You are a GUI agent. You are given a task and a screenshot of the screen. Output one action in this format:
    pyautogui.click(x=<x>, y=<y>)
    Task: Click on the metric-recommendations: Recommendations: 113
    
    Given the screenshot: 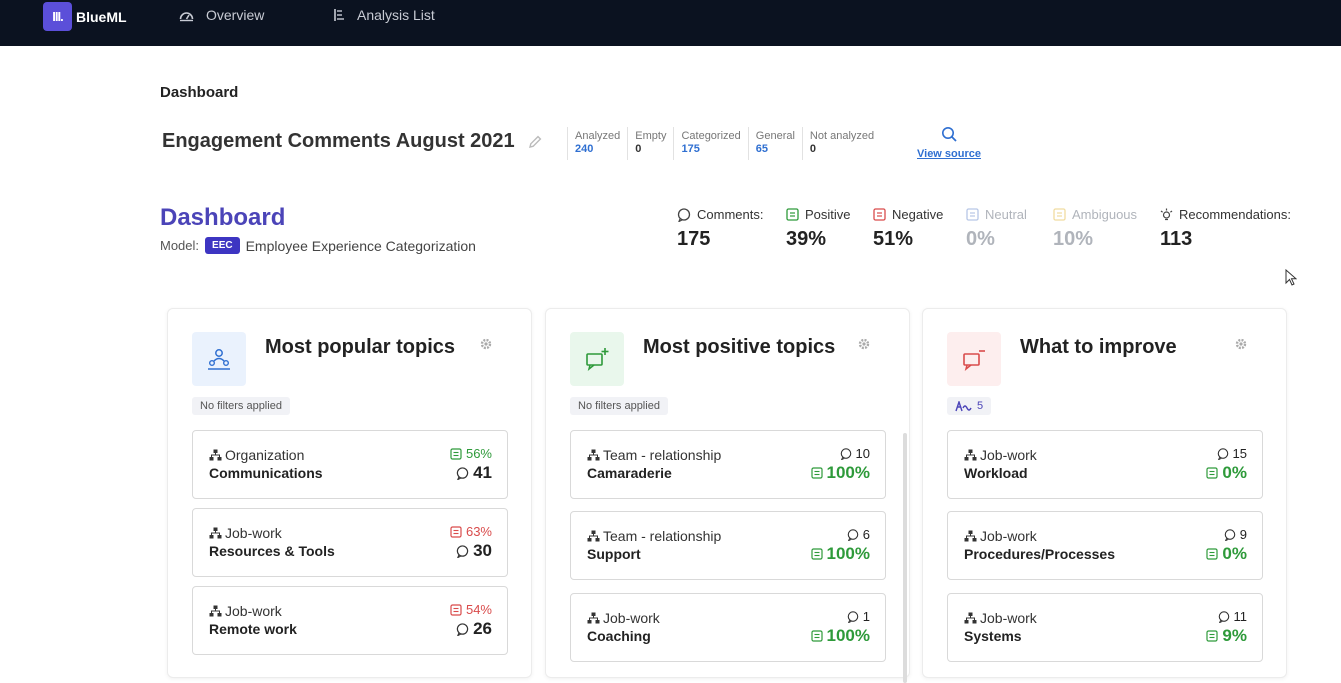 What is the action you would take?
    pyautogui.click(x=1225, y=229)
    